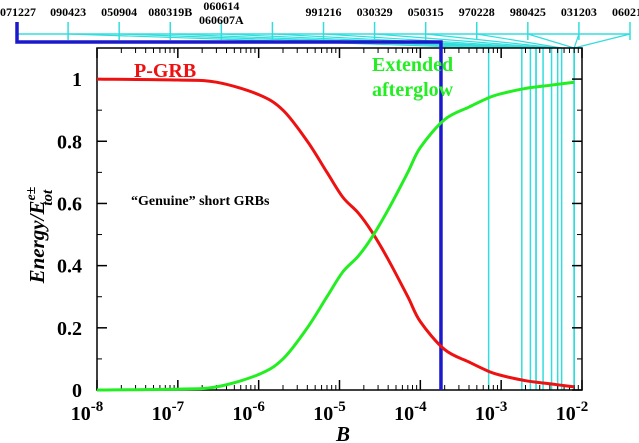  What do you see at coordinates (97, 407) in the screenshot?
I see `x-tick-label-exp: -8` at bounding box center [97, 407].